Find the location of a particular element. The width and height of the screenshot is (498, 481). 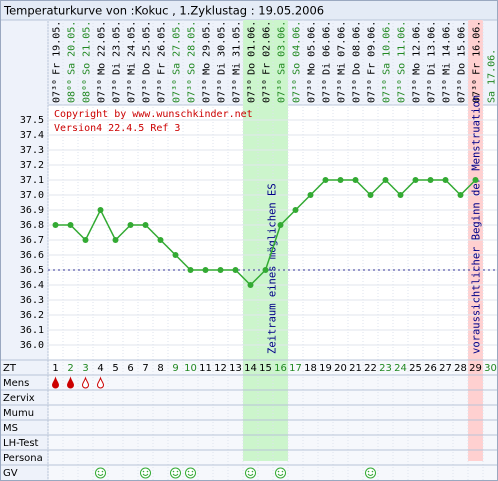

row-label: GV is located at coordinates (10, 473).